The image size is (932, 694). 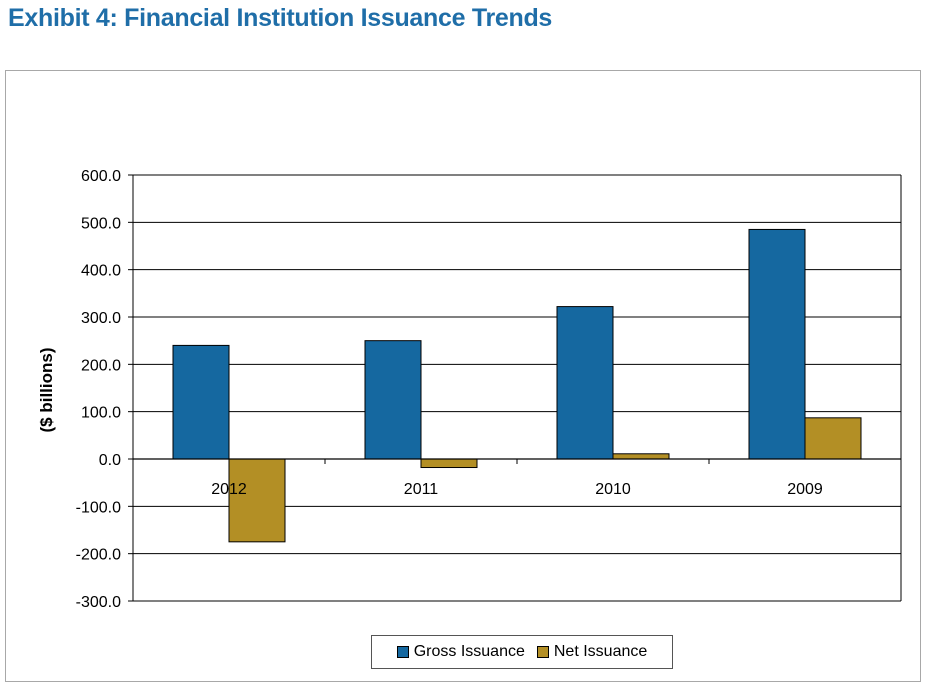 I want to click on y-tick-label: 100.0, so click(x=101, y=413).